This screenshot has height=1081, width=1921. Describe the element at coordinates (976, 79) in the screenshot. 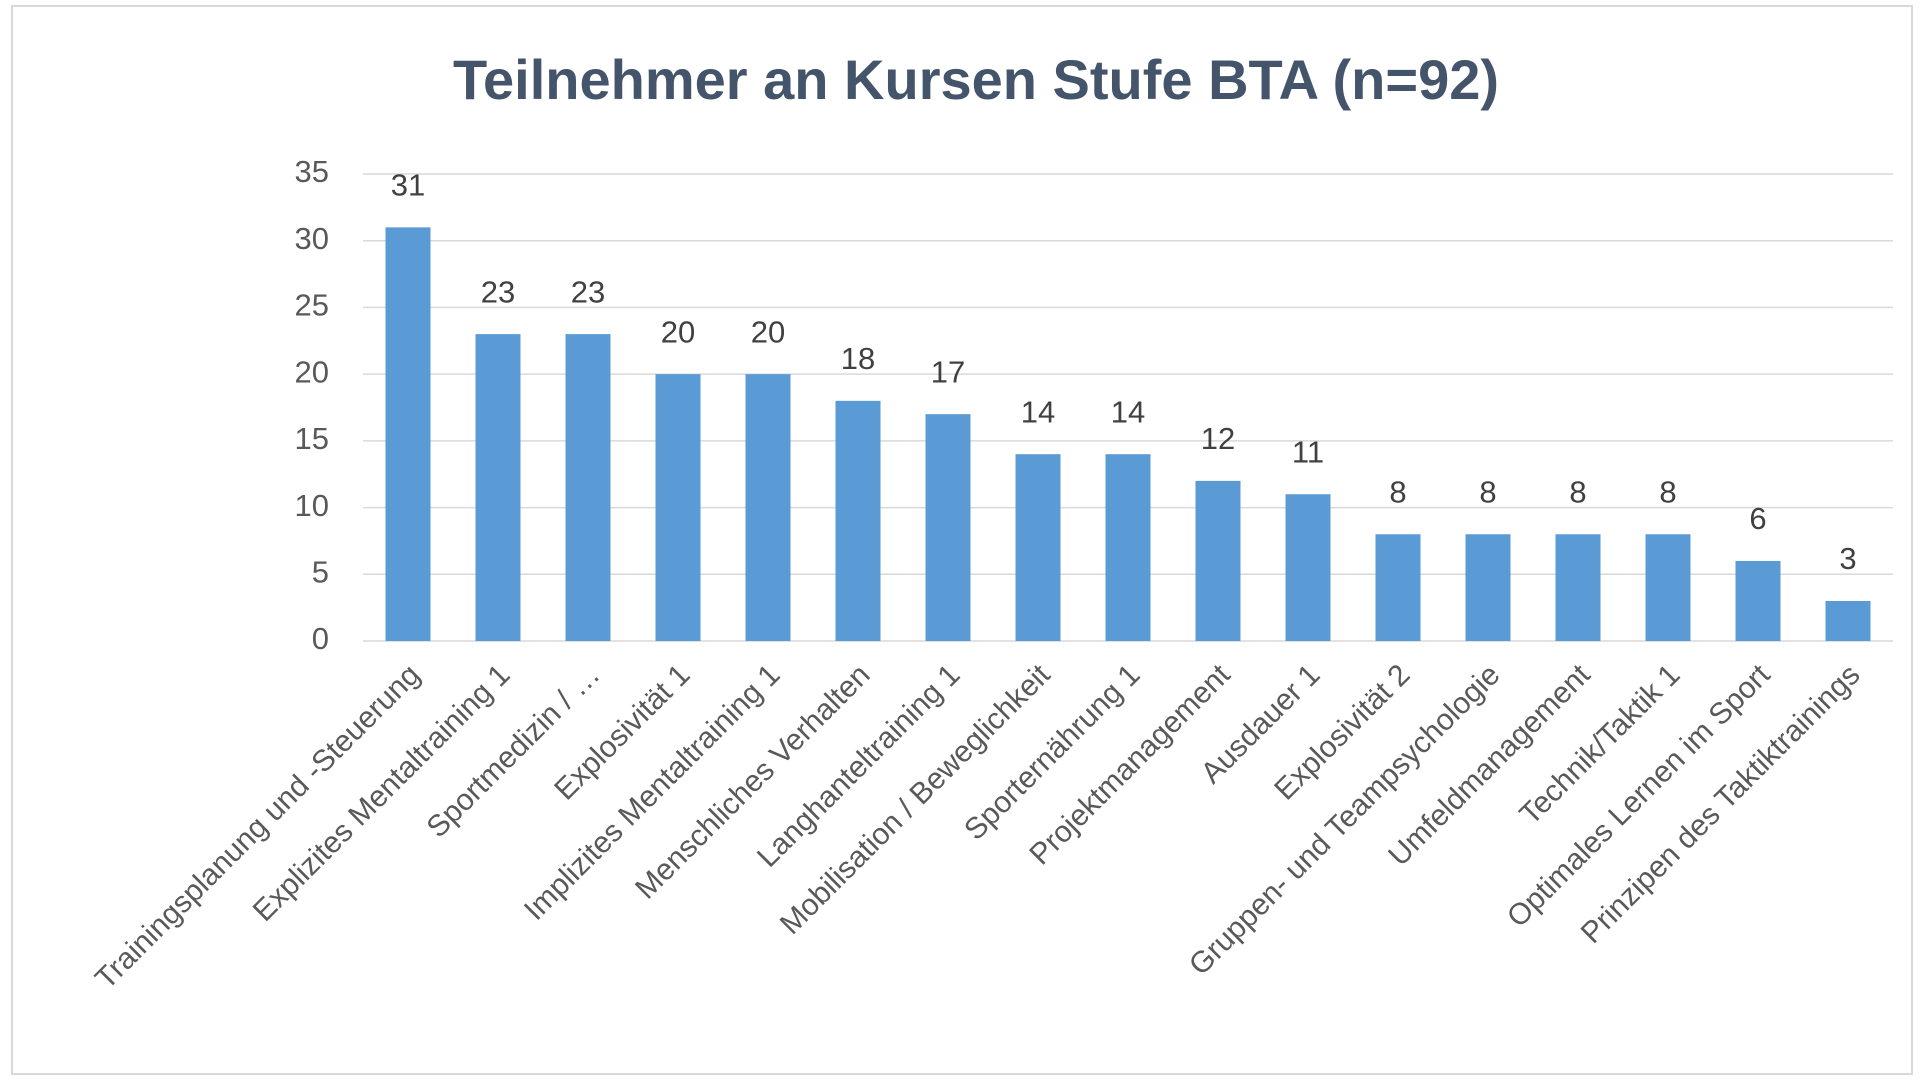

I see `chart-title: Teilnehmer an Kursen Stufe BTA (n=92)` at that location.